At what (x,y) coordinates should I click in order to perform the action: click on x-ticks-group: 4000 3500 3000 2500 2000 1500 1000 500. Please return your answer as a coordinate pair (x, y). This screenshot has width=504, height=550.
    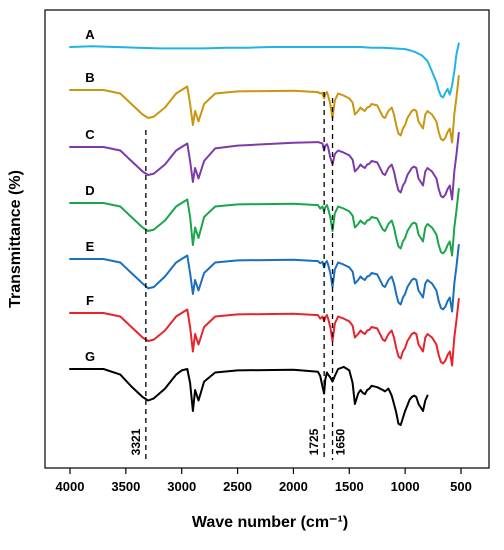
    Looking at the image, I should click on (264, 481).